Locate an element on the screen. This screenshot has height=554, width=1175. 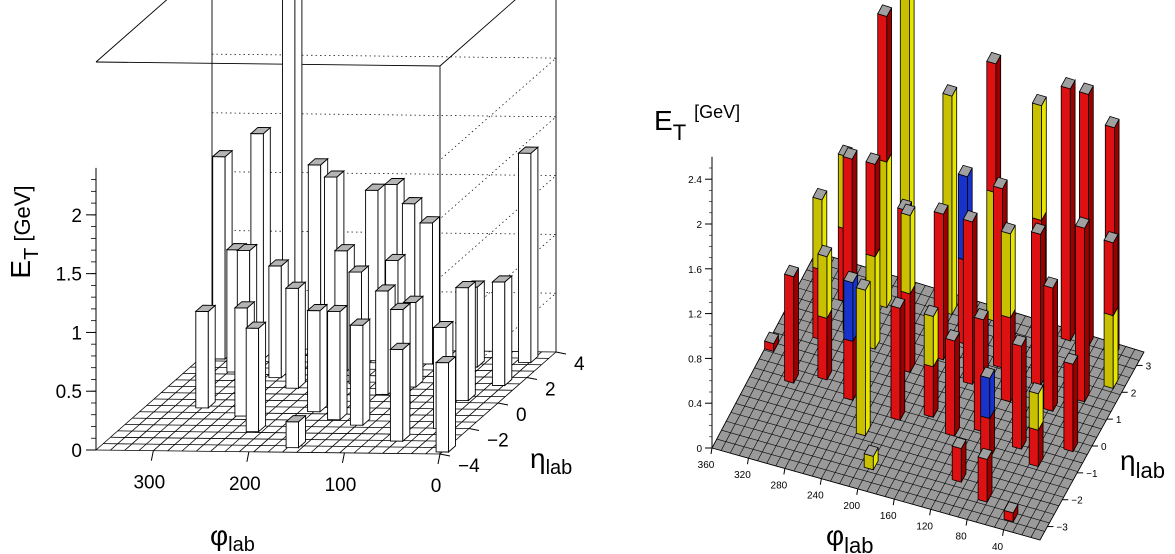
eta-tick is located at coordinates (503, 404).